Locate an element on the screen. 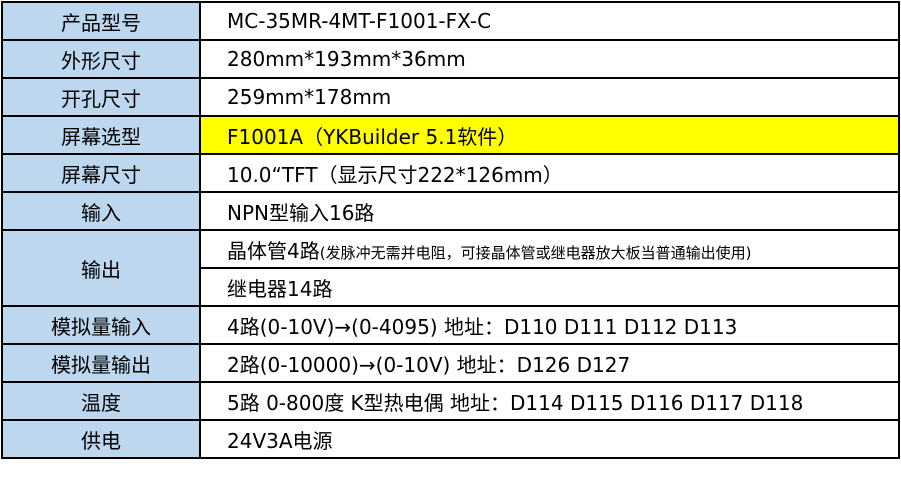 This screenshot has height=483, width=901. value-screen-size: 10.0“TFT（显示尺寸222*126mm） is located at coordinates (549, 173).